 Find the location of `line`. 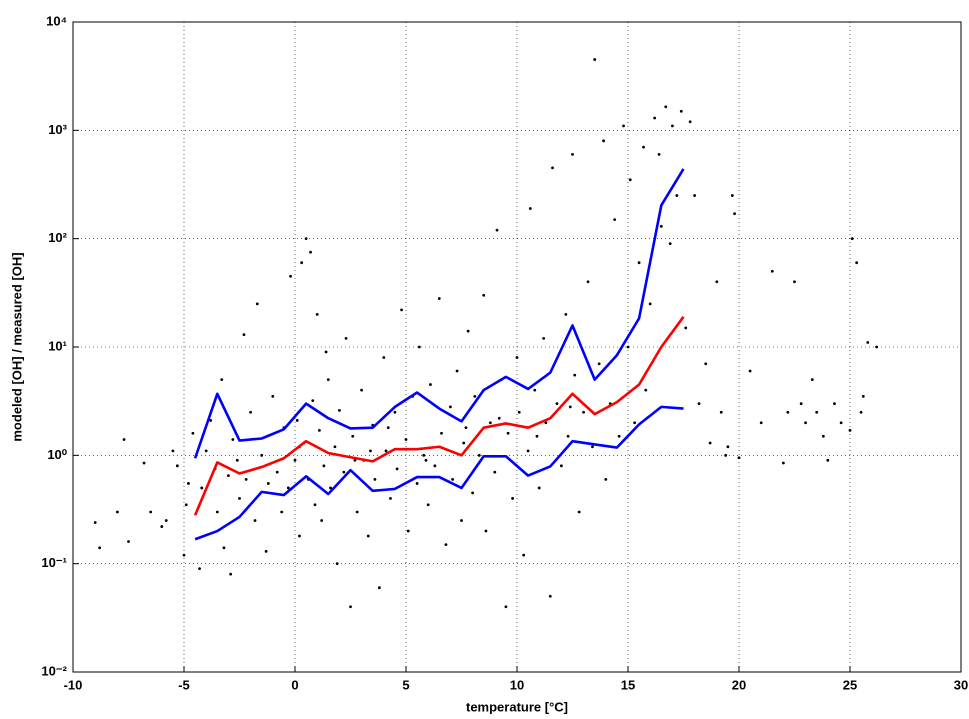

line is located at coordinates (439, 473).